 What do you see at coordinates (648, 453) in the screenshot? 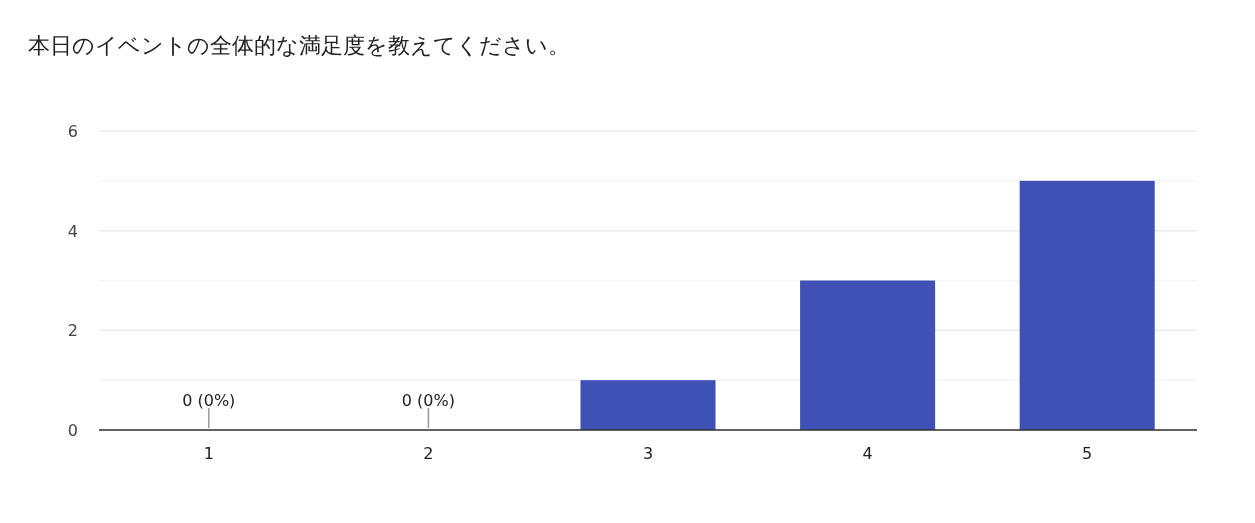
I see `x-tick-label: 3` at bounding box center [648, 453].